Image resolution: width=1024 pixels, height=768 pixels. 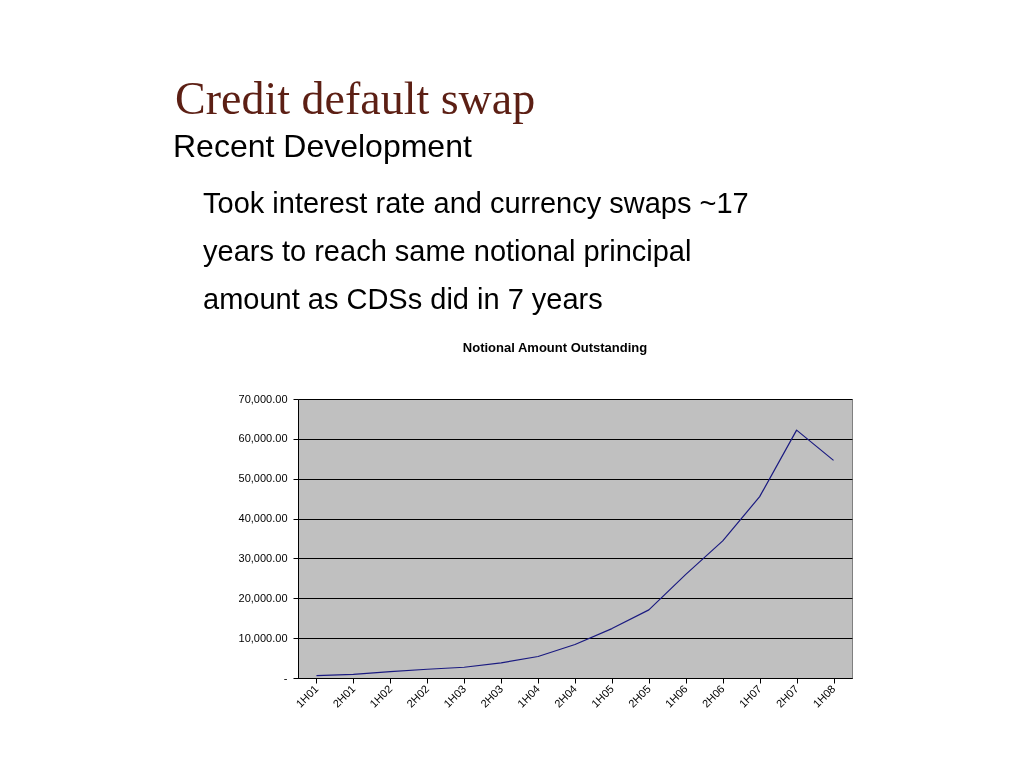 What do you see at coordinates (263, 438) in the screenshot?
I see `y-tick-label: 60,000.00` at bounding box center [263, 438].